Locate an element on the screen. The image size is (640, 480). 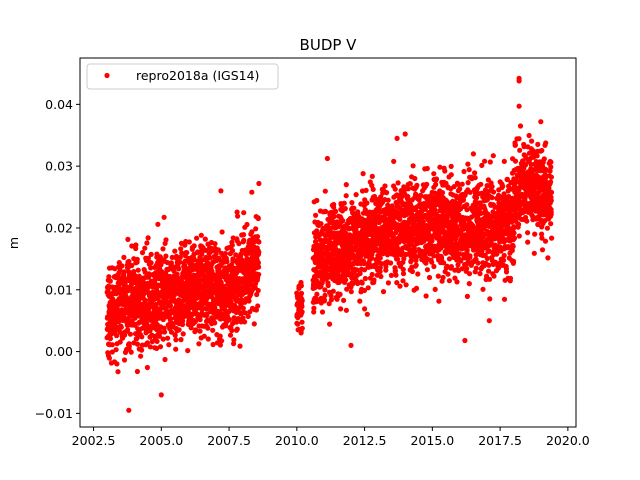
chart-title: BUDP V is located at coordinates (329, 45).